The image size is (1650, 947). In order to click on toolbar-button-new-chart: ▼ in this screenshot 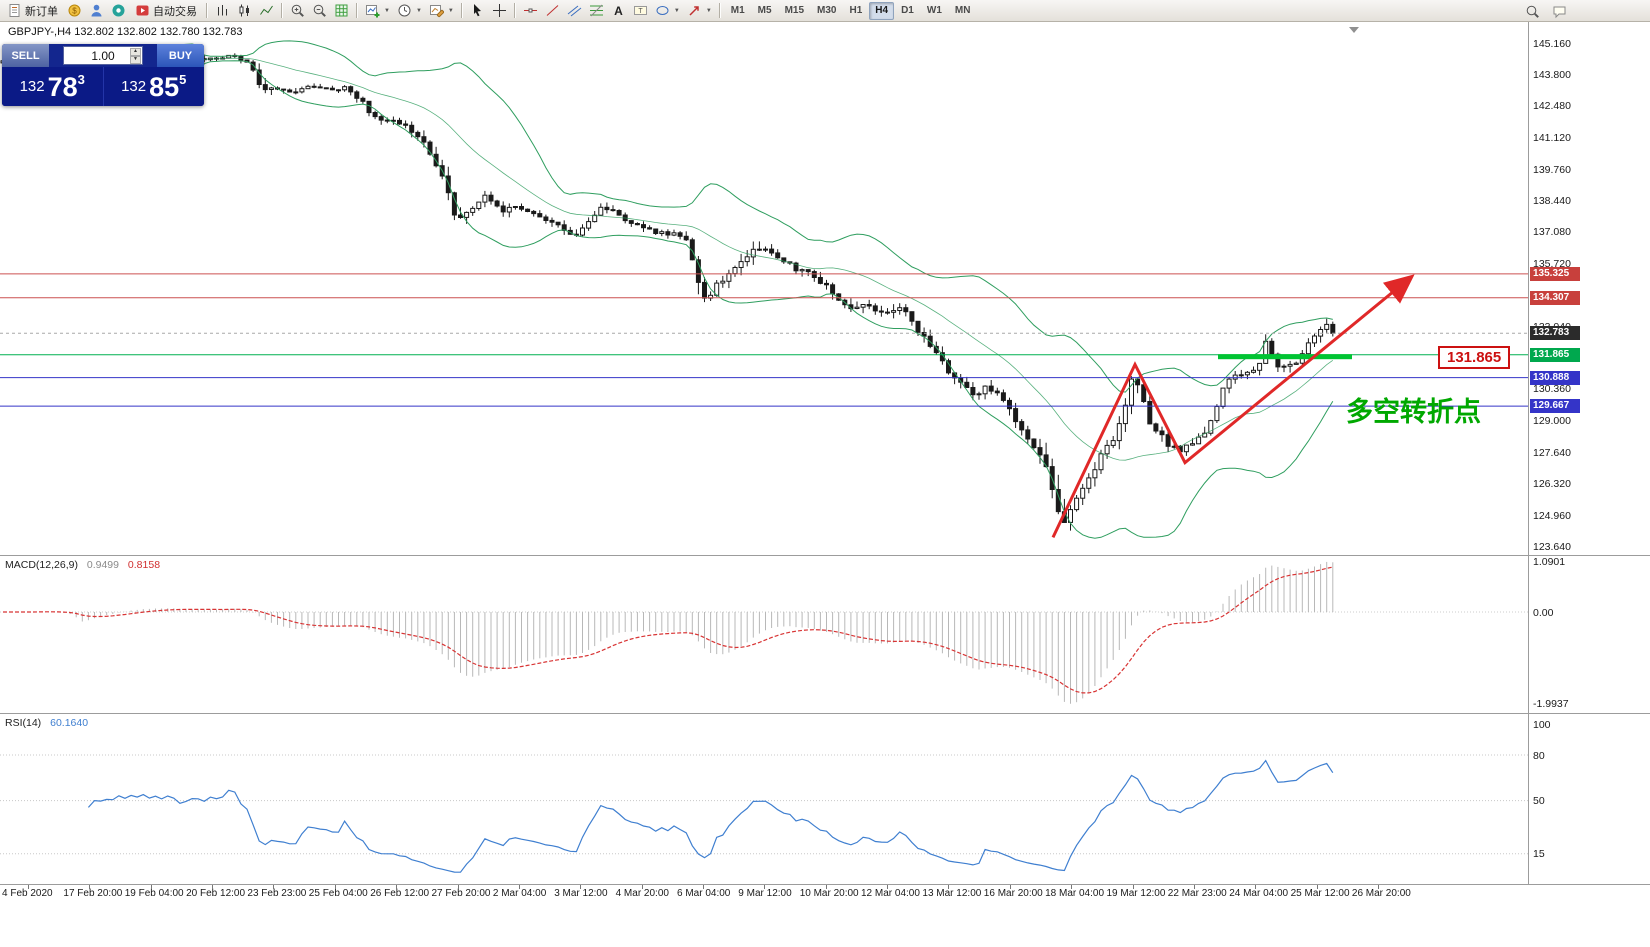, I will do `click(377, 11)`.